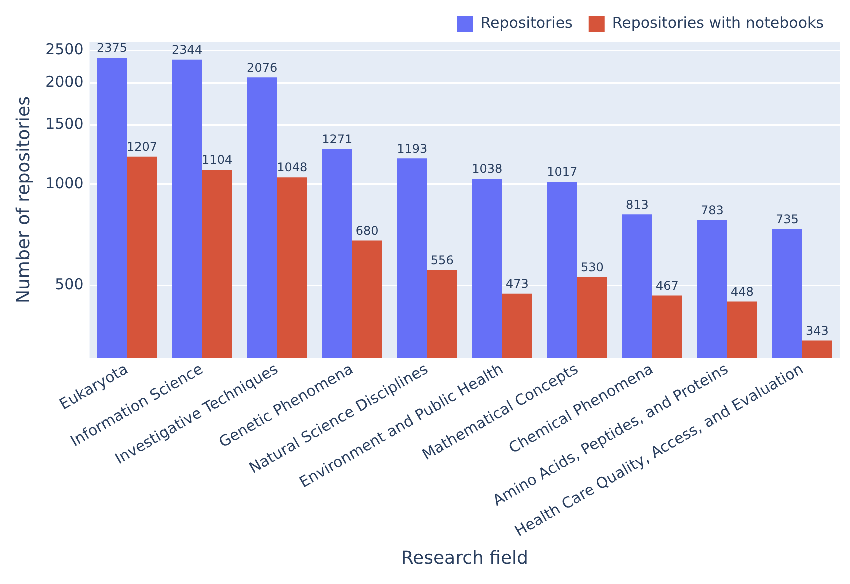  Describe the element at coordinates (412, 149) in the screenshot. I see `data-label: 1193` at that location.